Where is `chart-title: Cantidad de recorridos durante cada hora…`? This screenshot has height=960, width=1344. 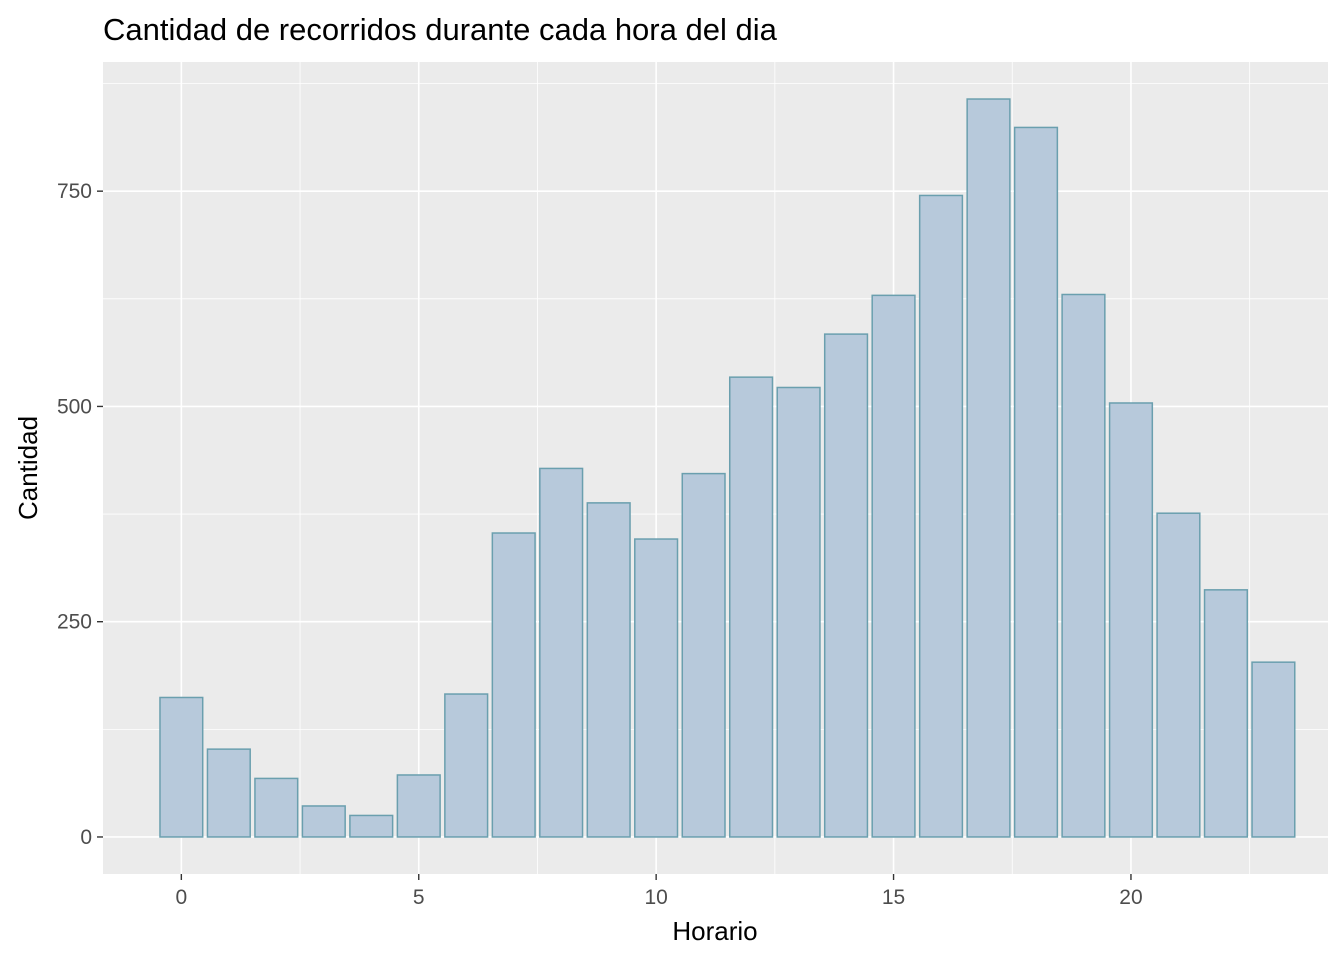
chart-title: Cantidad de recorridos durante cada hora… is located at coordinates (440, 29).